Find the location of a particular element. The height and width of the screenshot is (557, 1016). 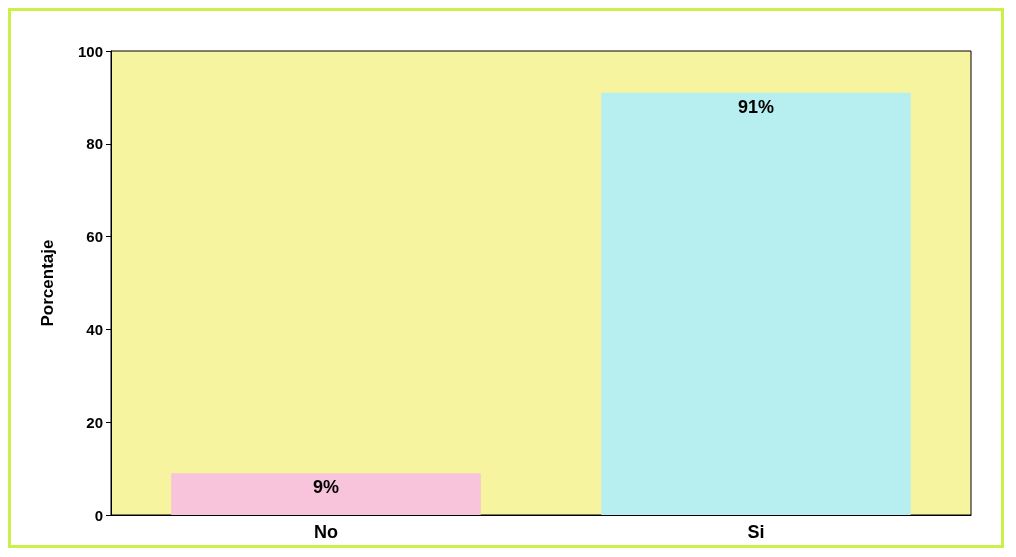

data-label: 9% is located at coordinates (326, 487).